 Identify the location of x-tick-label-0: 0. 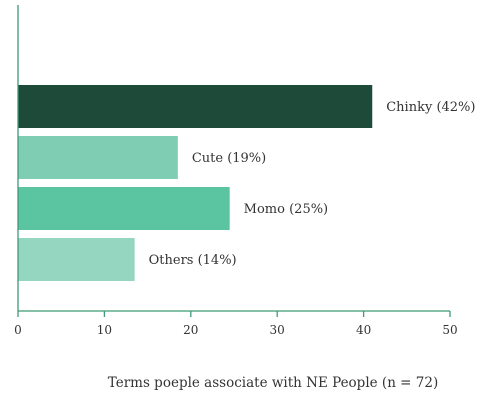
(18, 330).